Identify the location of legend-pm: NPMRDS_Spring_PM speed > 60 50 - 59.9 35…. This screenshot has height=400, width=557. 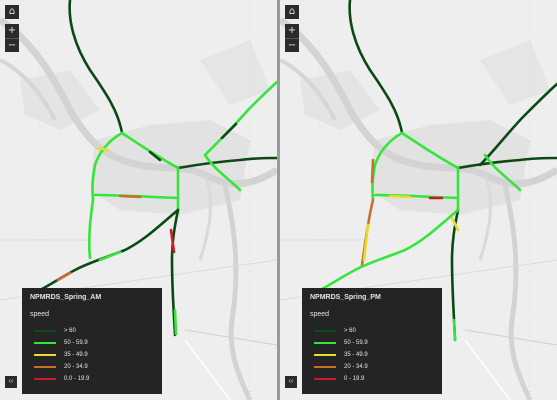
(372, 341).